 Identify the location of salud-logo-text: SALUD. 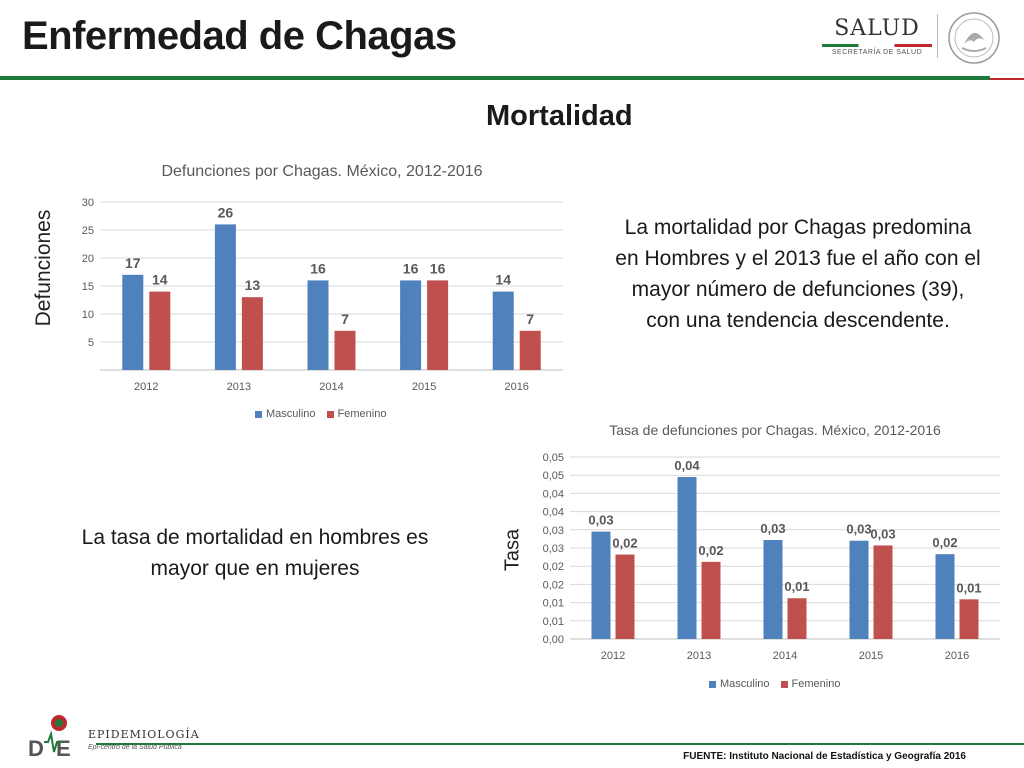
(877, 28).